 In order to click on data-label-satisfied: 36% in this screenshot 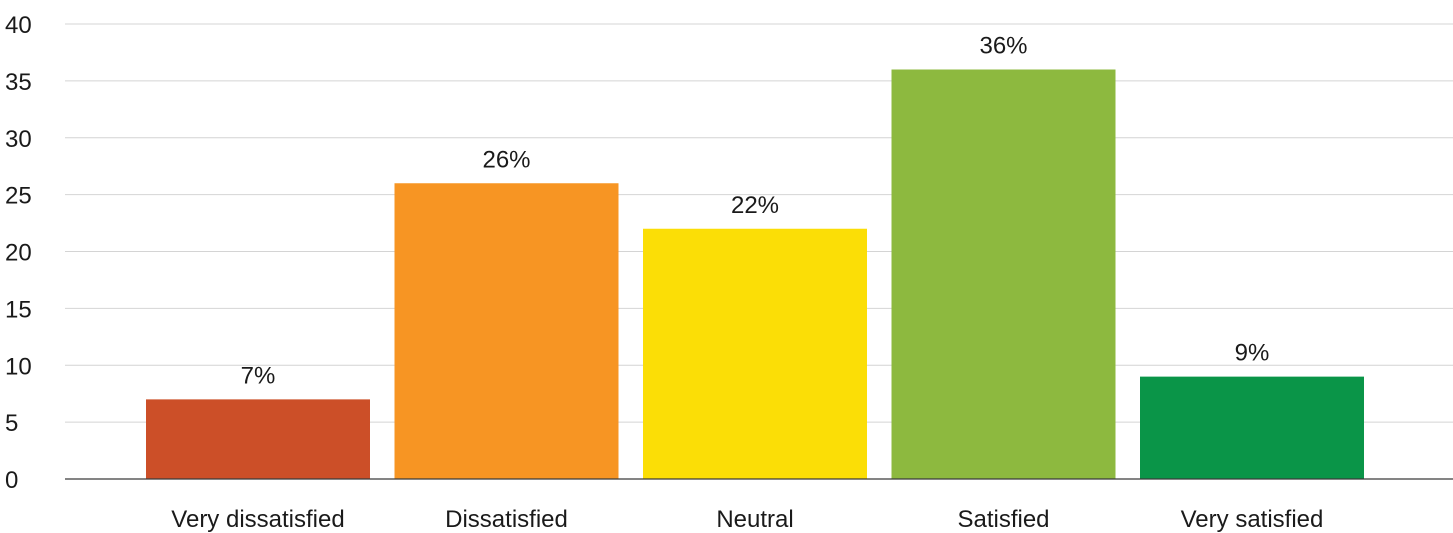, I will do `click(1003, 46)`.